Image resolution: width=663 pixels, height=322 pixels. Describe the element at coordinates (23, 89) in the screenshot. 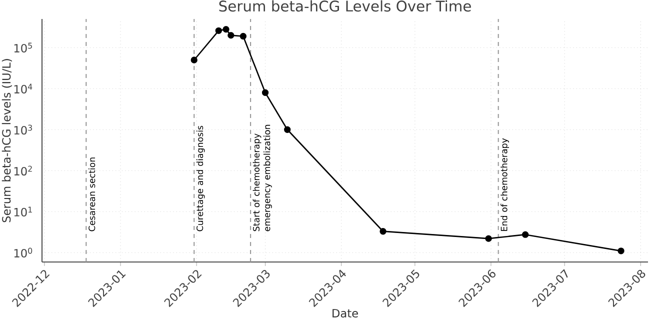

I see `y-tick-label: 10$^{4}$` at that location.